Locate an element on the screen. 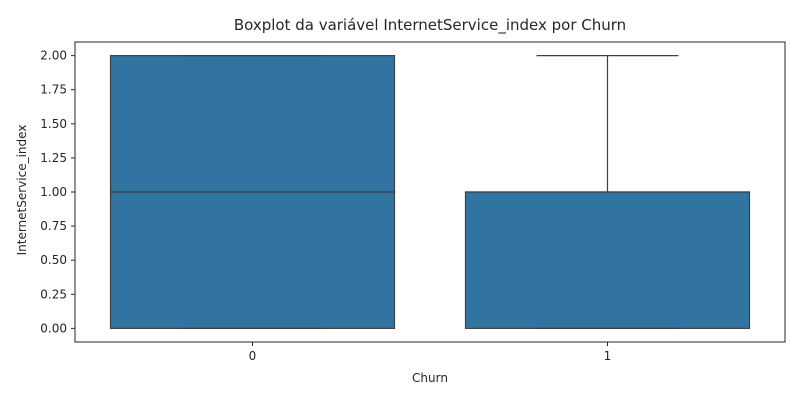 This screenshot has width=800, height=400. y-tick-label: 0.00 is located at coordinates (53, 328).